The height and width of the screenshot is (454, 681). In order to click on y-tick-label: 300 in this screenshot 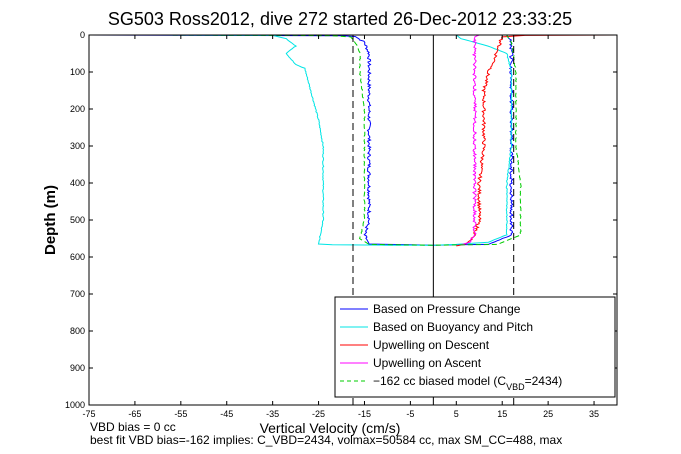, I will do `click(77, 146)`.